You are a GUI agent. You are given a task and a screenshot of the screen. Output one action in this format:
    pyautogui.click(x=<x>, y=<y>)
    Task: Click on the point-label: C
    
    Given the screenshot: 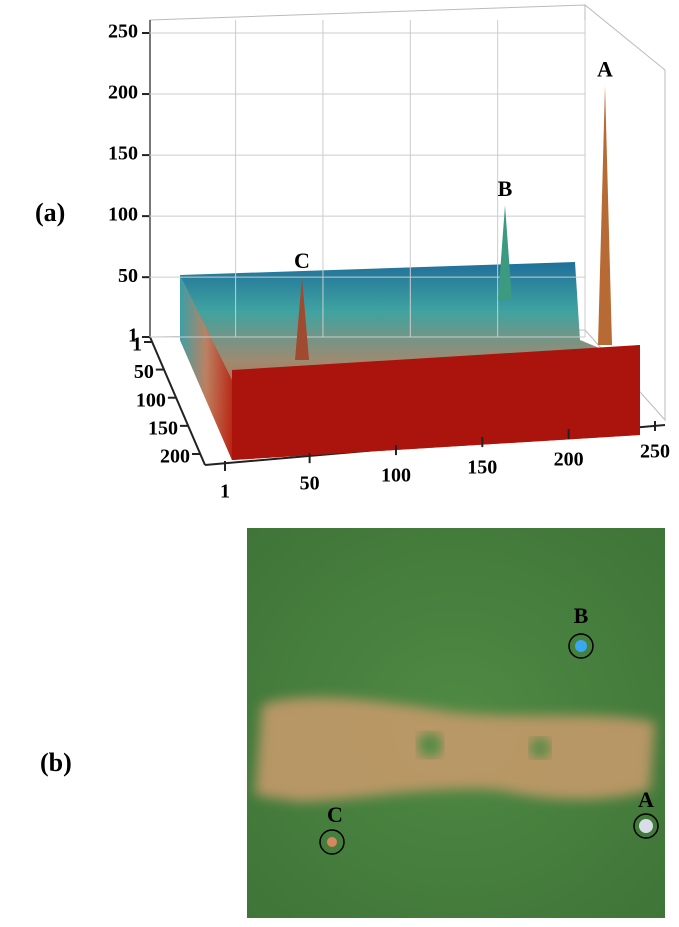 What is the action you would take?
    pyautogui.click(x=335, y=814)
    